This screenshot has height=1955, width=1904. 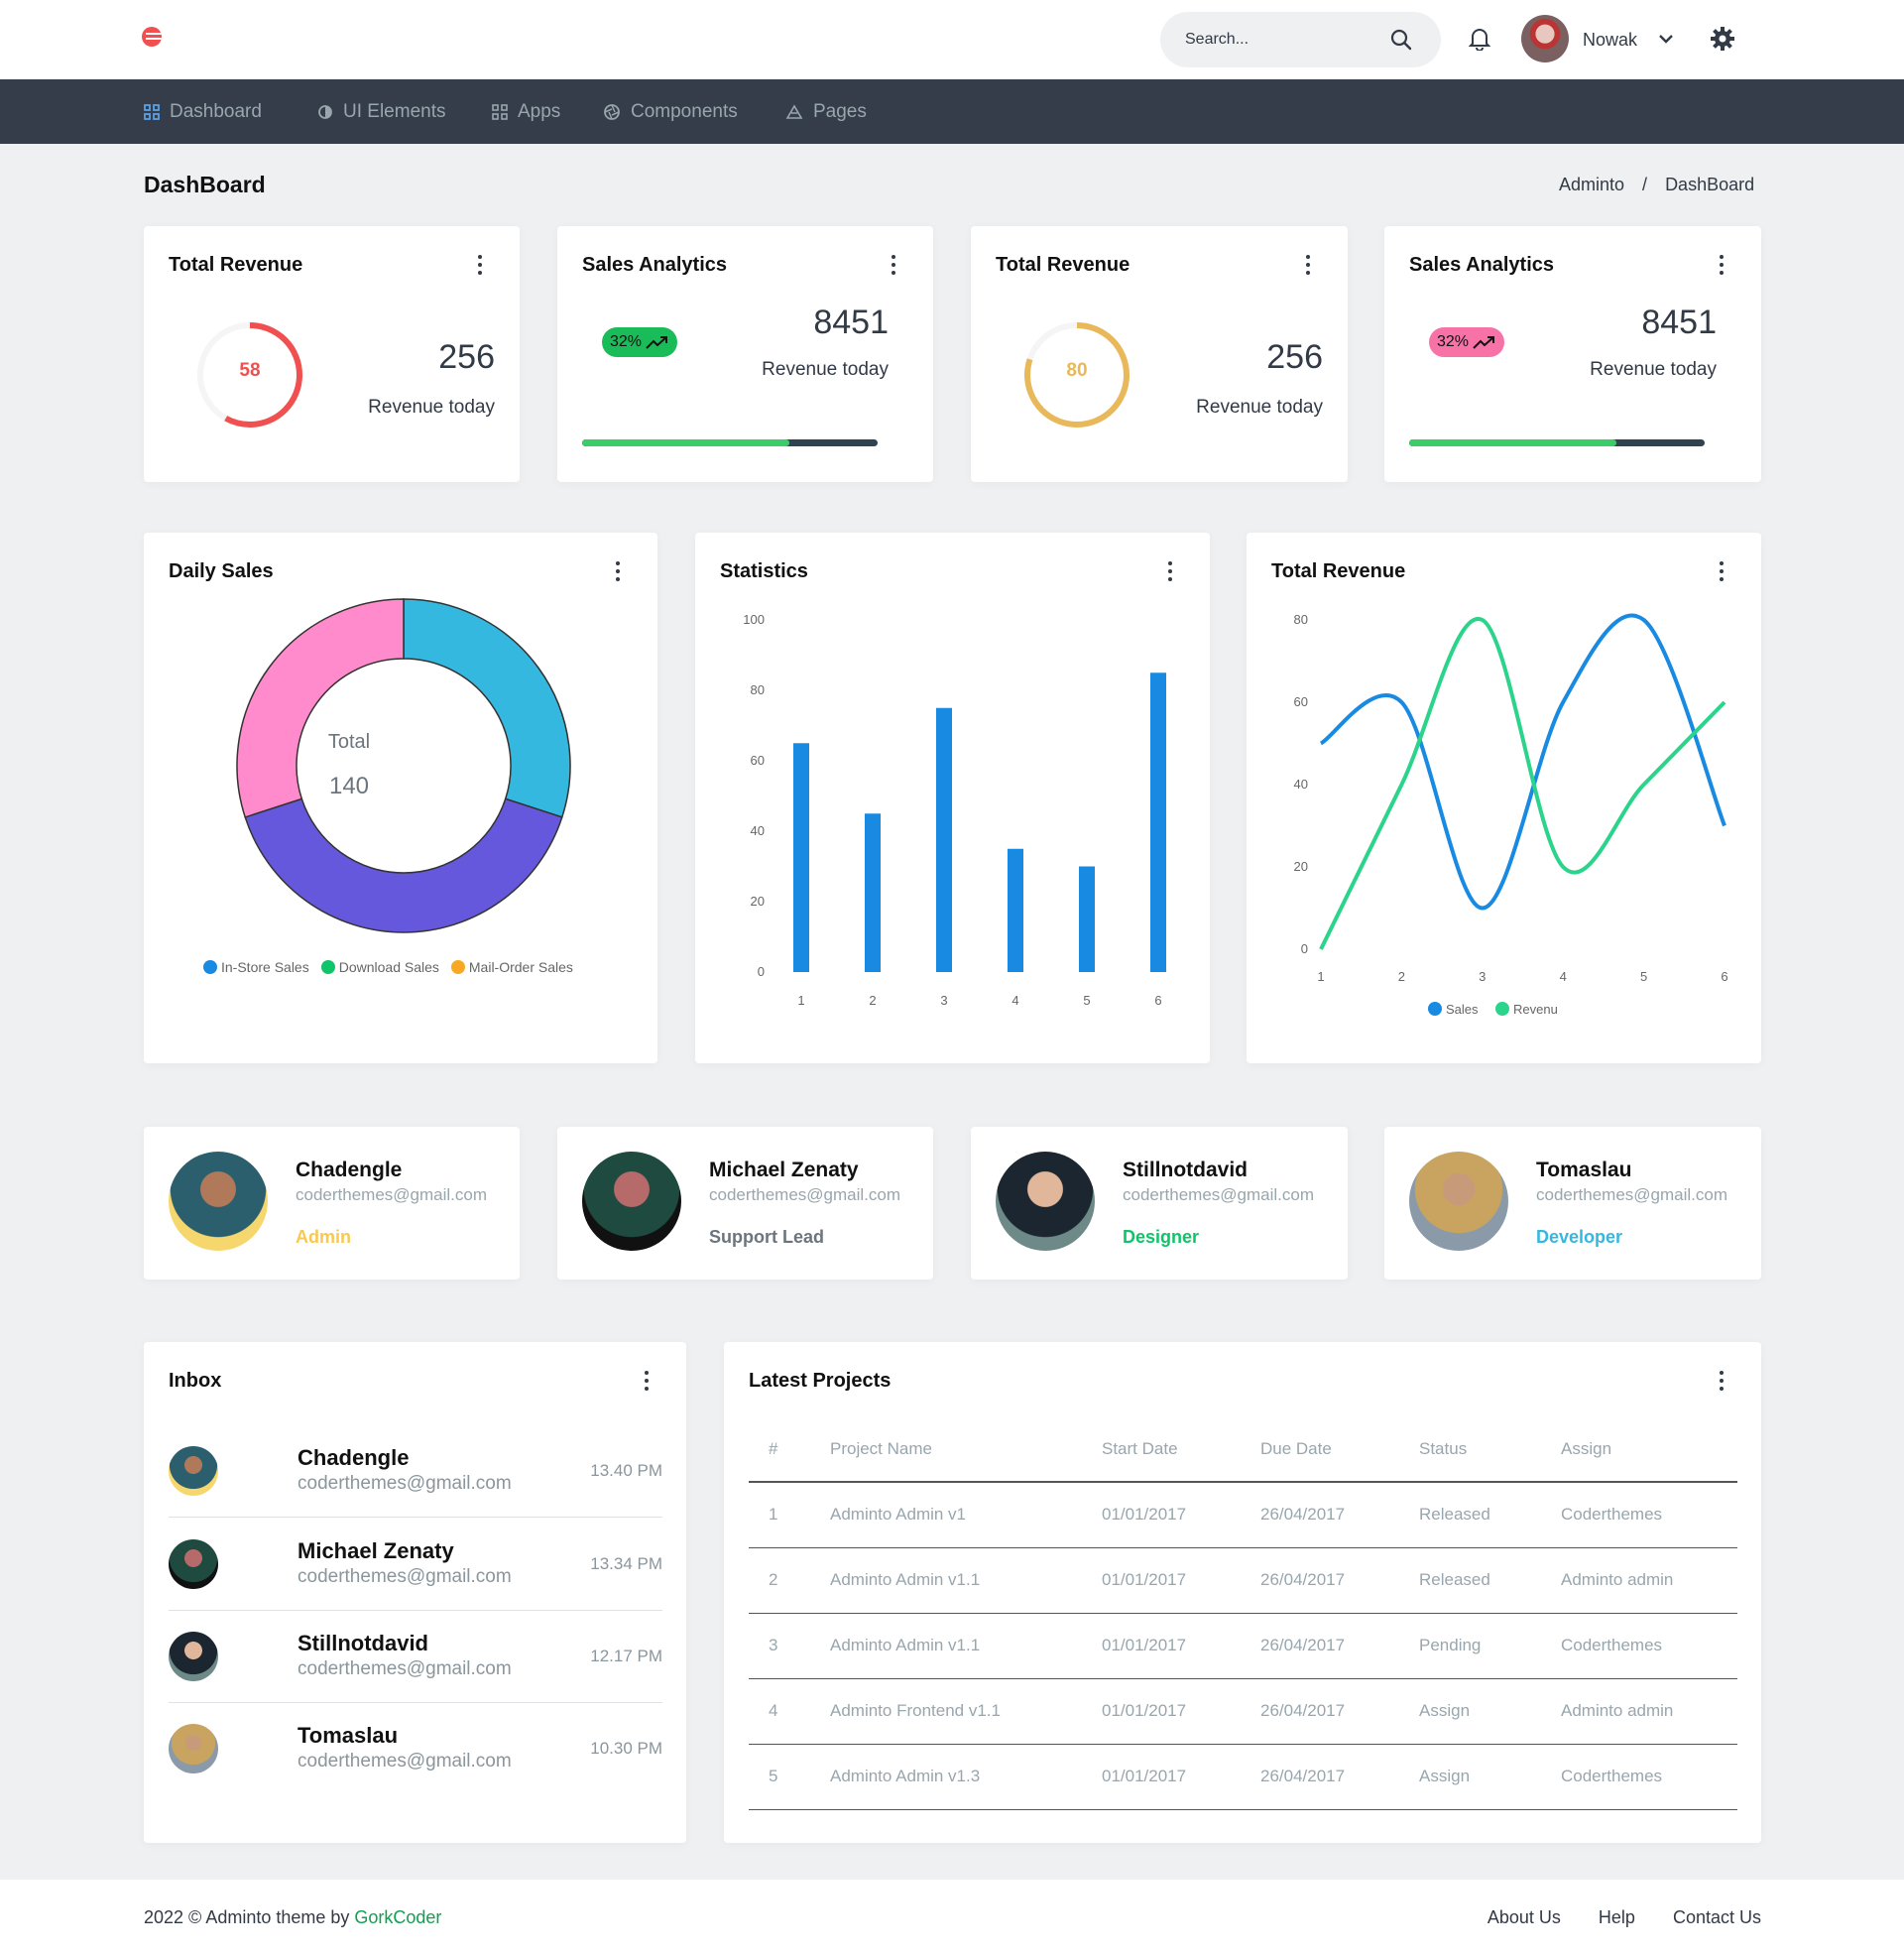 What do you see at coordinates (1679, 323) in the screenshot?
I see `stat-value: 8451` at bounding box center [1679, 323].